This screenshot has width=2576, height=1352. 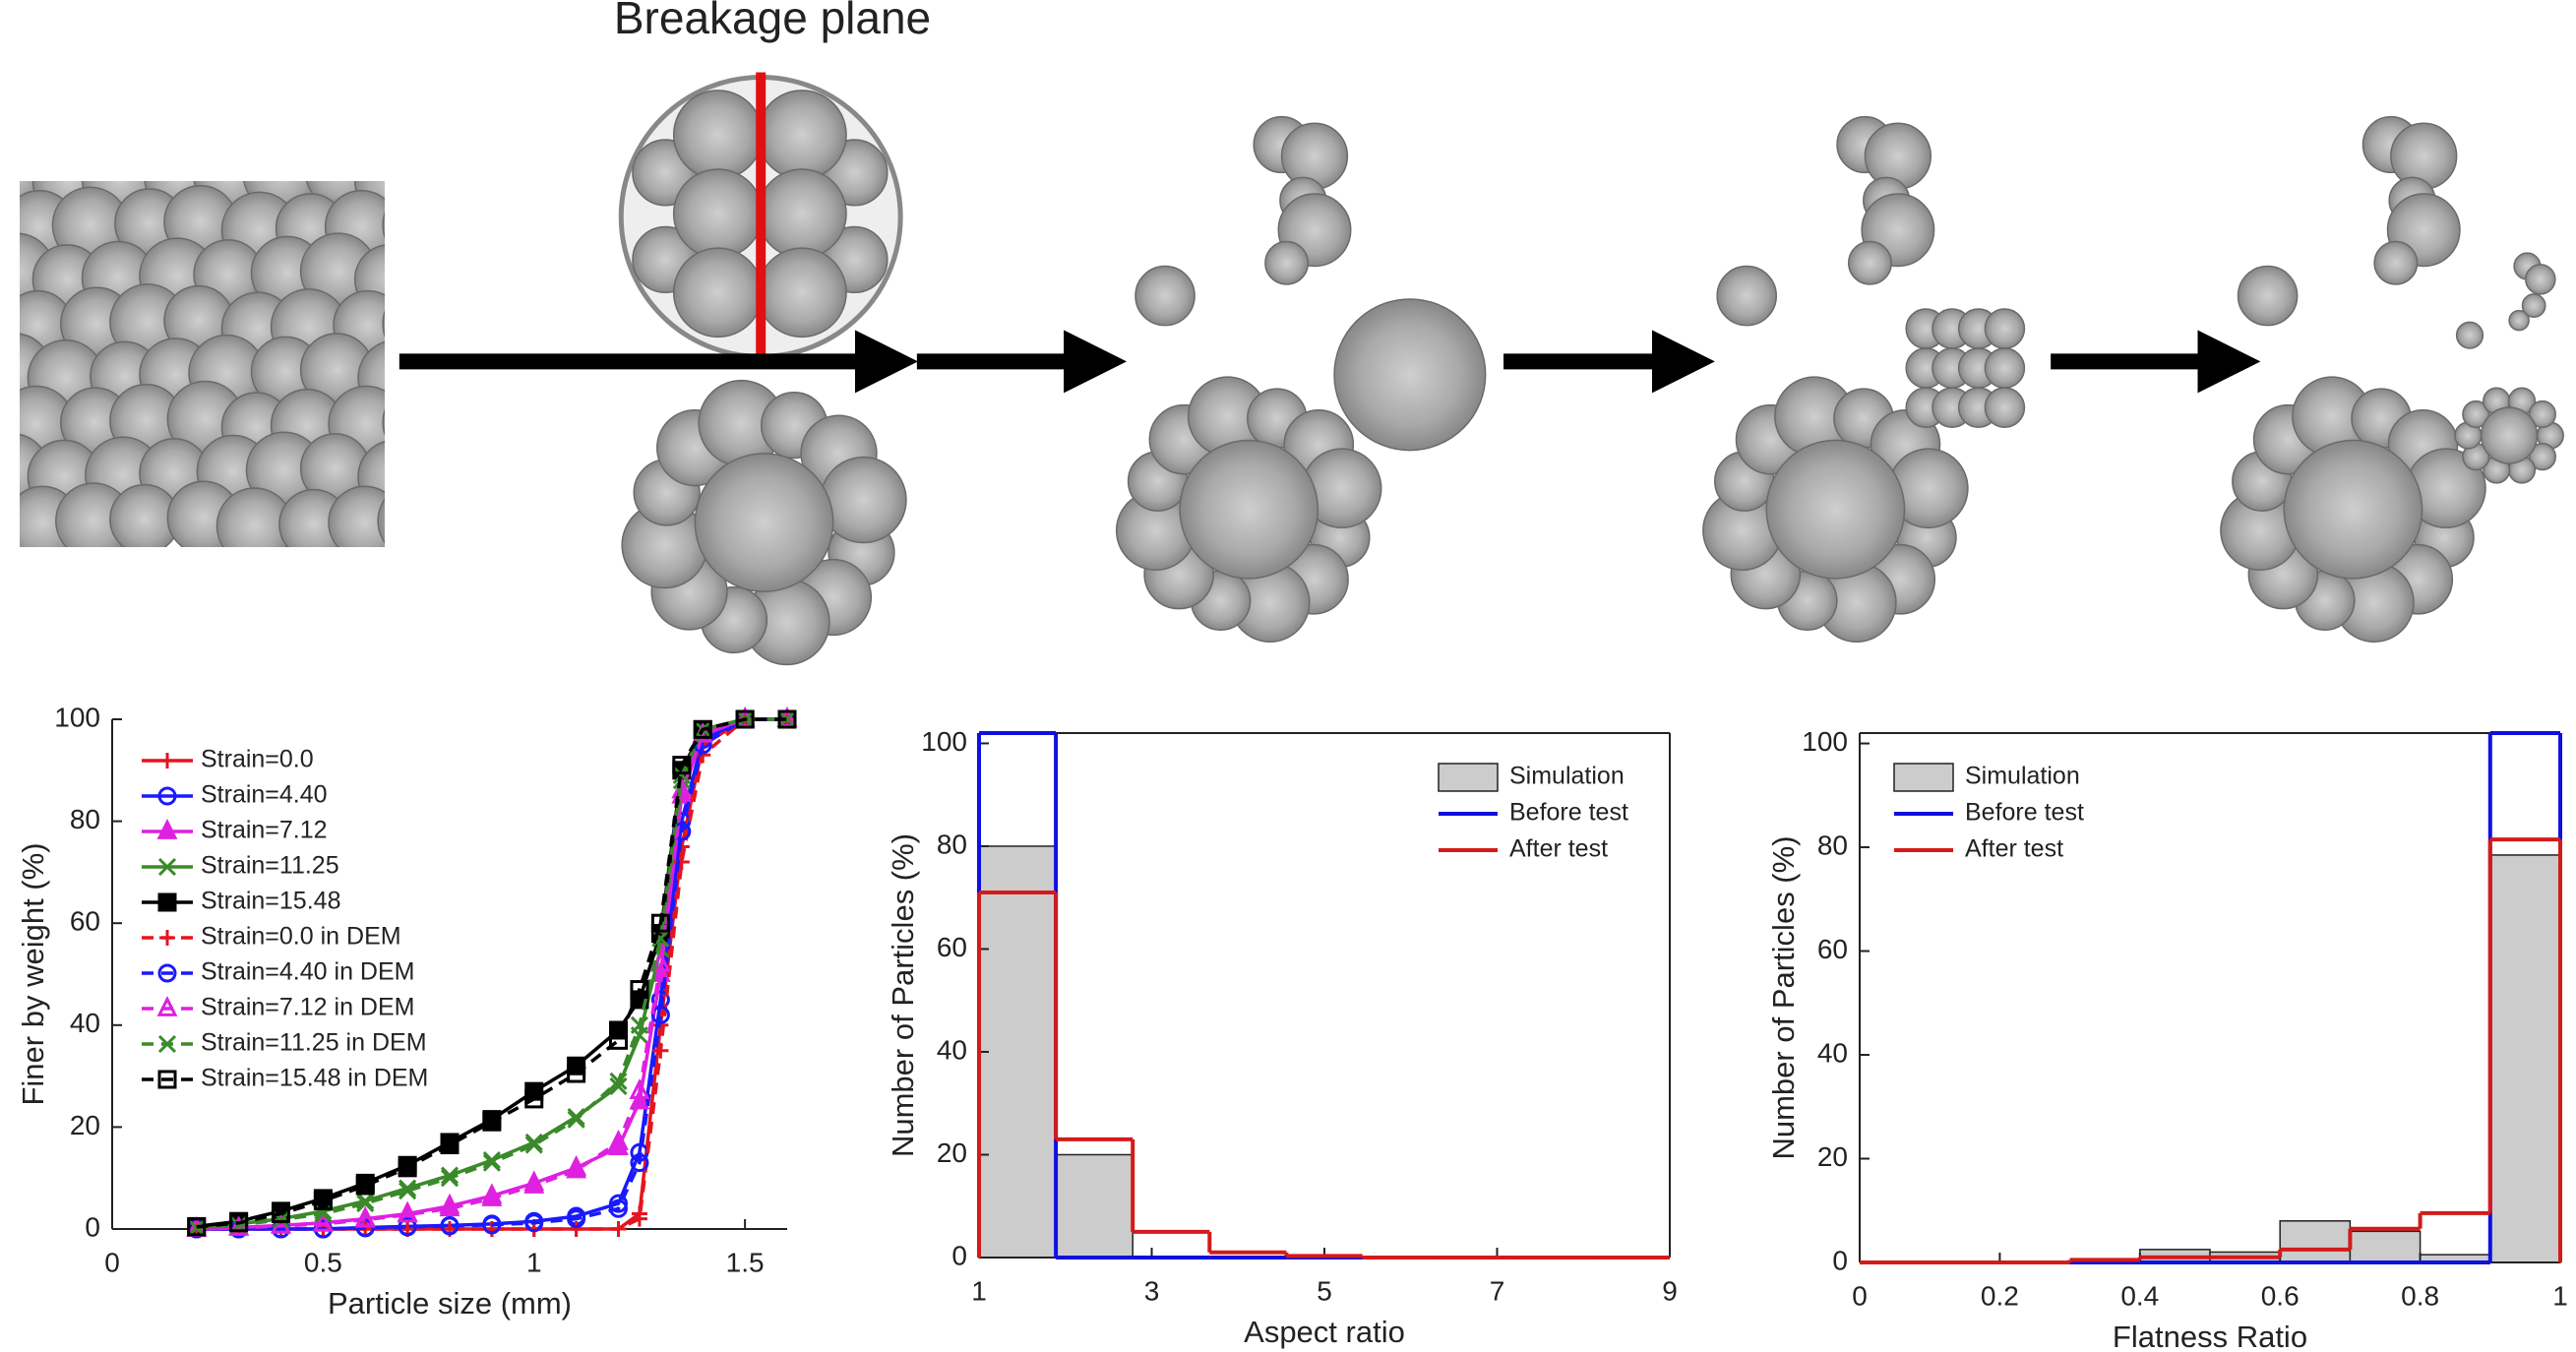 What do you see at coordinates (323, 1262) in the screenshot?
I see `x-tick-label: 0.5` at bounding box center [323, 1262].